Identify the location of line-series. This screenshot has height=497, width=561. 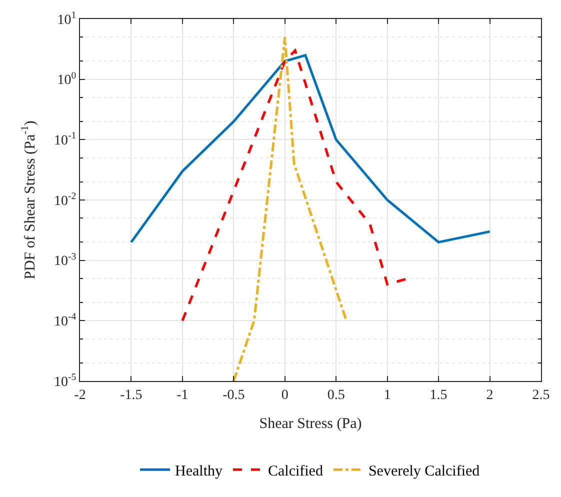
(290, 208).